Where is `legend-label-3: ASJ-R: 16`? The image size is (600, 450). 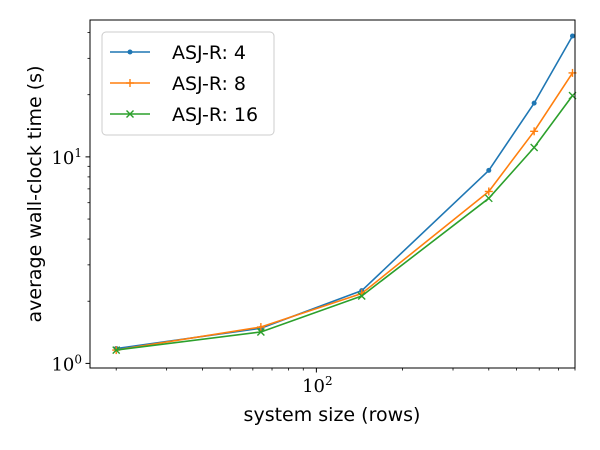 legend-label-3: ASJ-R: 16 is located at coordinates (215, 115).